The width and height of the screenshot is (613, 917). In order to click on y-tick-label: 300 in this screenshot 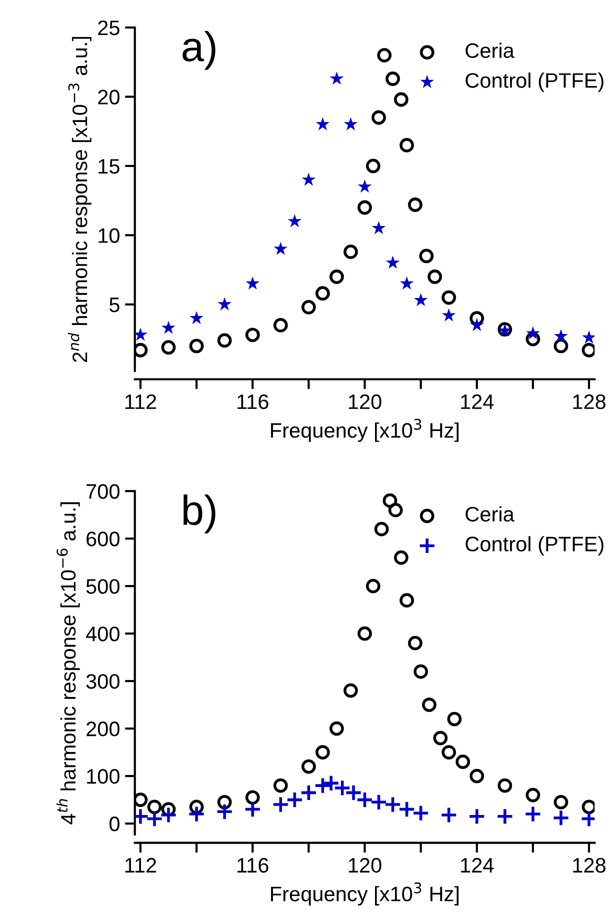, I will do `click(103, 681)`.